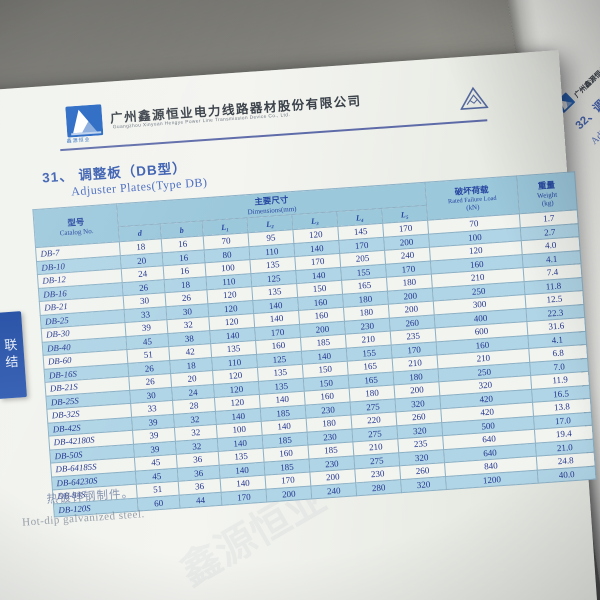  I want to click on triangle-mark-icon, so click(474, 100).